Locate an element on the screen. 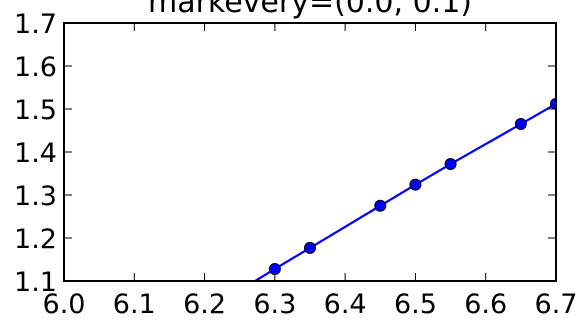 The height and width of the screenshot is (322, 587). x-tick-label: 6.2 is located at coordinates (204, 304).